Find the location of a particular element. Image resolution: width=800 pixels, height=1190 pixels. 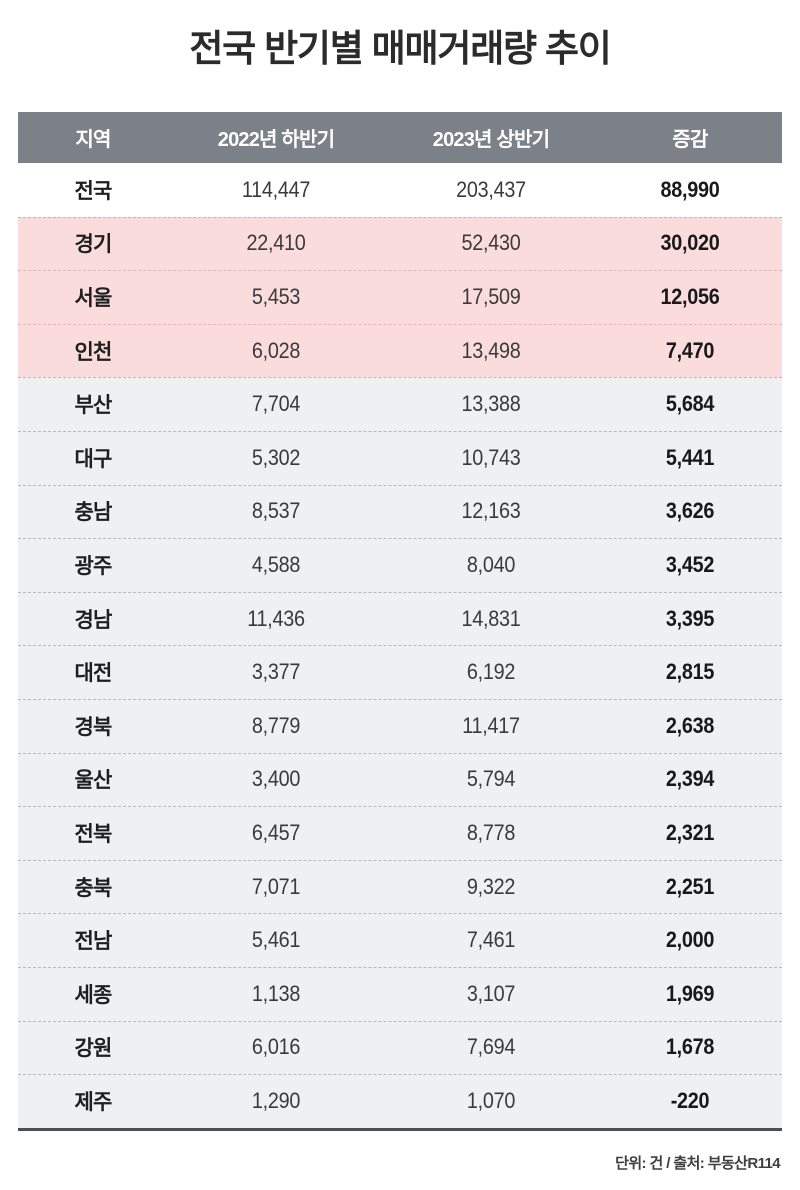

cell-h2-2022: 5,461 is located at coordinates (276, 940).